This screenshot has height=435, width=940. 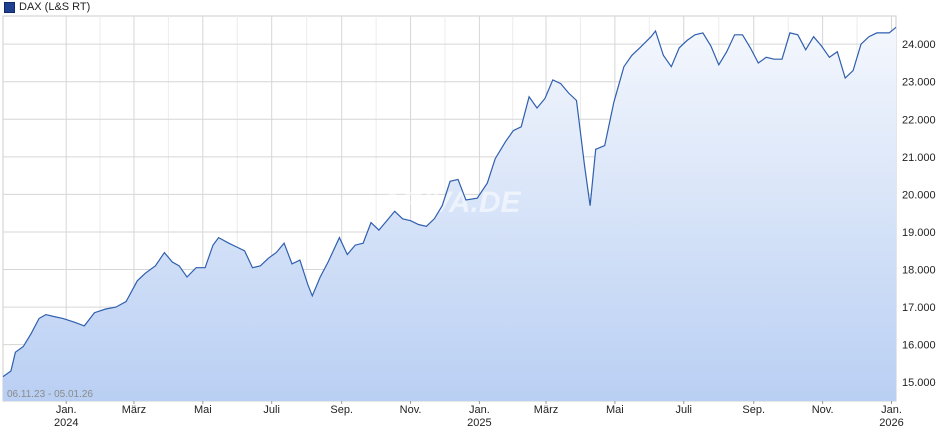 What do you see at coordinates (919, 45) in the screenshot?
I see `y-tick-label: 24.000` at bounding box center [919, 45].